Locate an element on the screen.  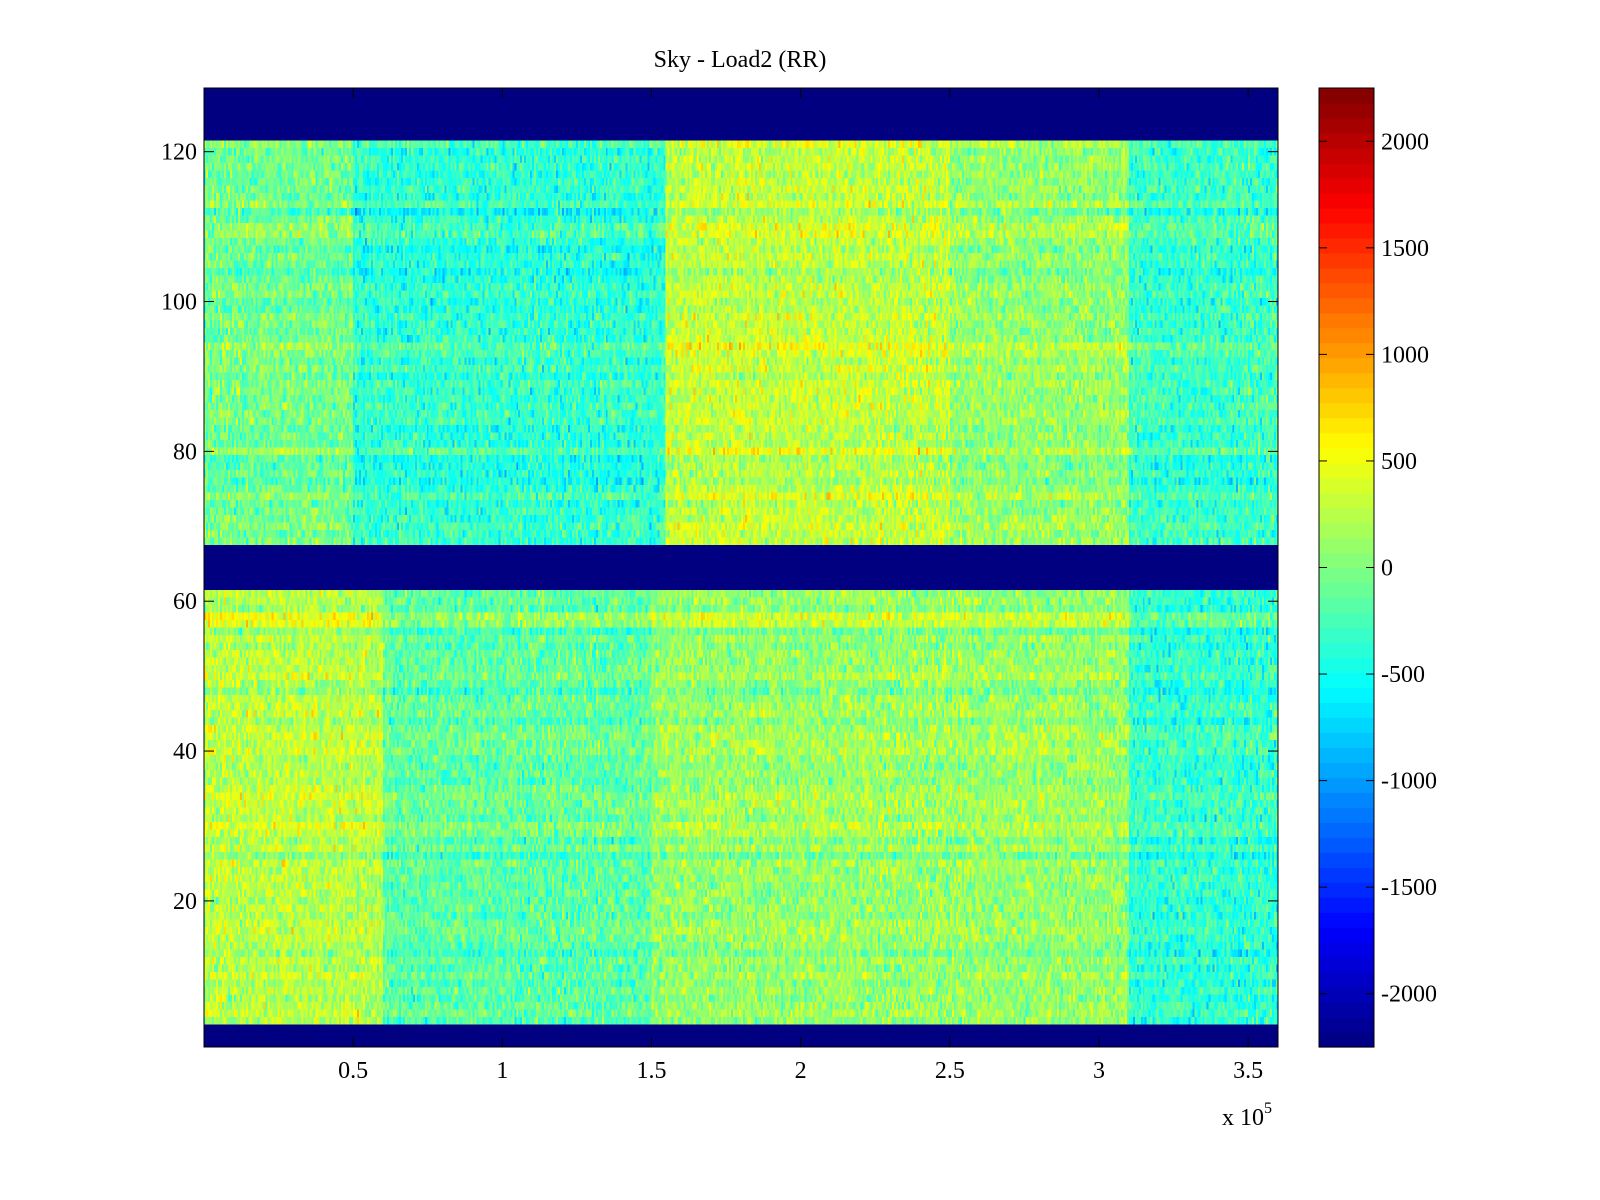
colorbar-tick-label: -1500 is located at coordinates (1409, 888).